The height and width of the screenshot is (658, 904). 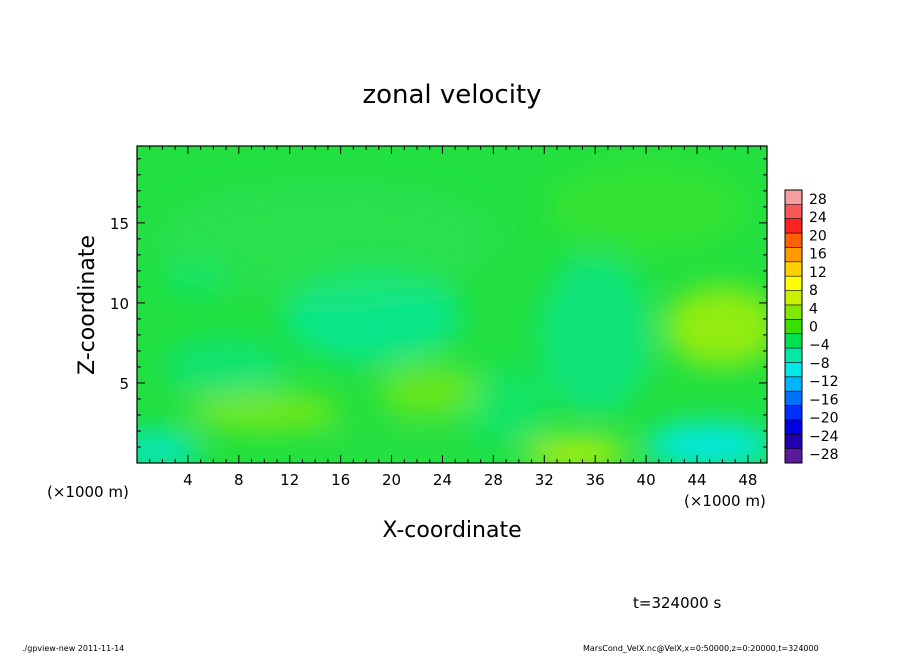 I want to click on colorbar-label: 0, so click(x=813, y=328).